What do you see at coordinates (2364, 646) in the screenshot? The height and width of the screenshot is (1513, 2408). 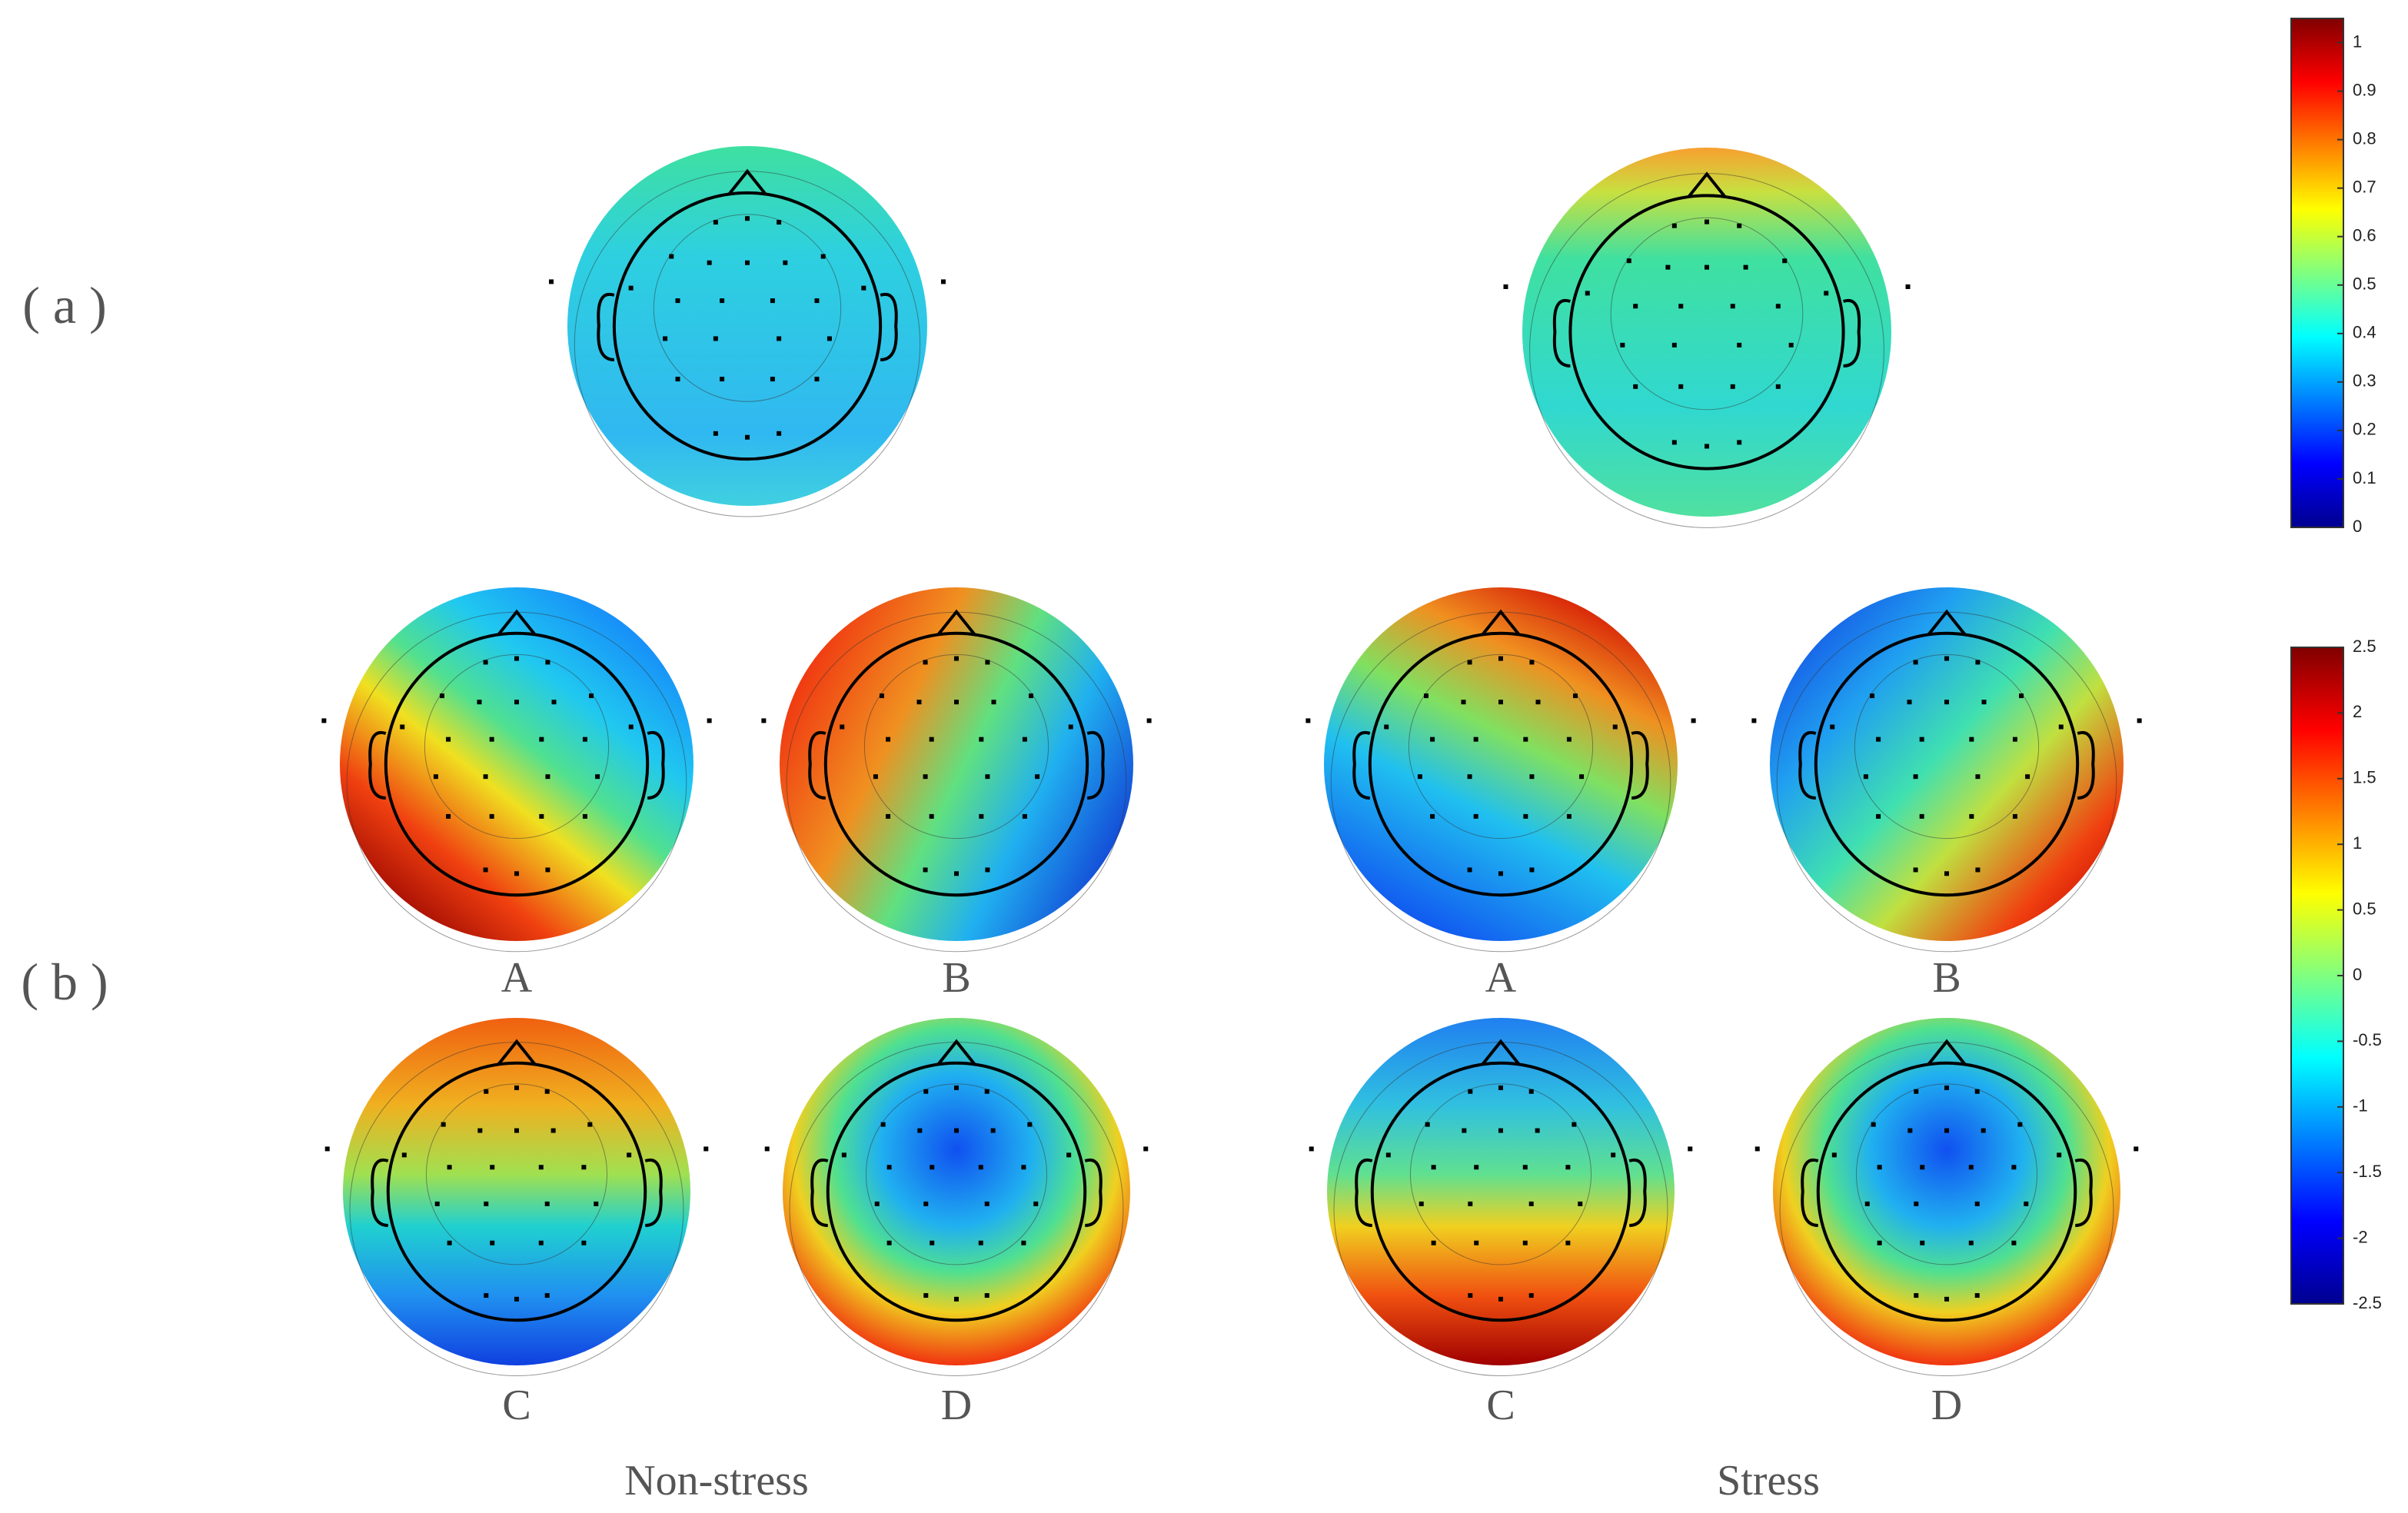 I see `tick-label: 2.5` at bounding box center [2364, 646].